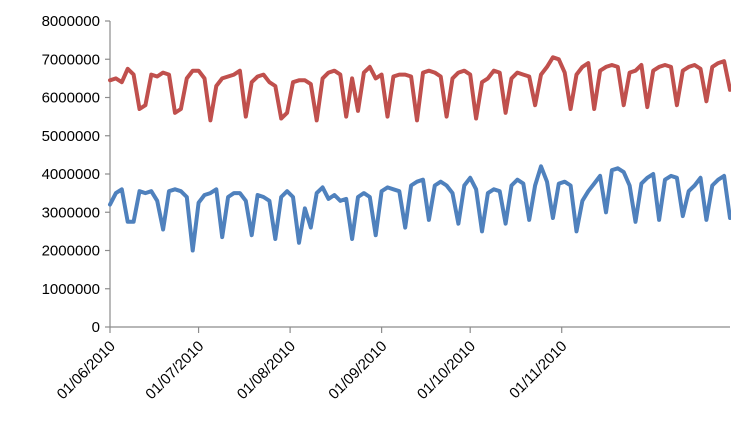 The image size is (731, 422). I want to click on x-tick-label: 01/10/2010, so click(446, 370).